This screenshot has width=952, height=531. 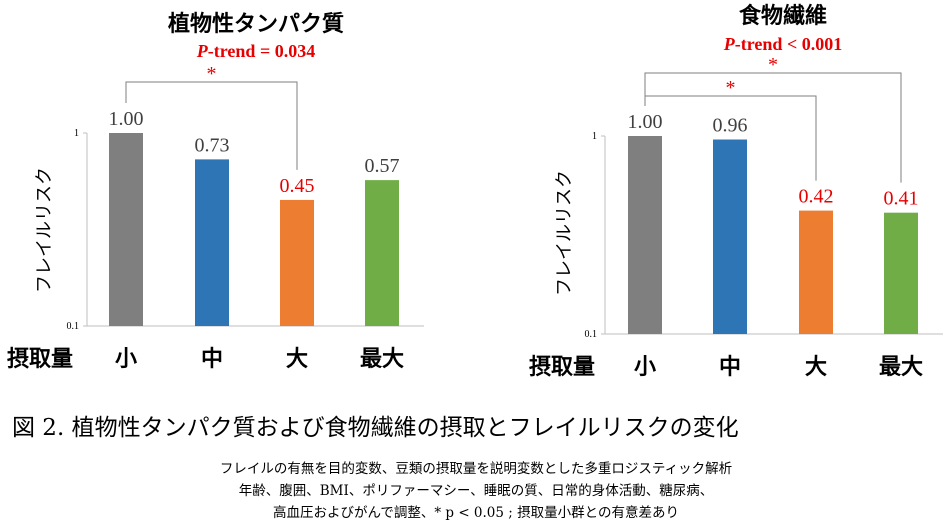 What do you see at coordinates (476, 469) in the screenshot?
I see `note-line-1: フレイルの有無を目的変数、豆類の摂取量を説明変数とした多重ロジスティック解析` at bounding box center [476, 469].